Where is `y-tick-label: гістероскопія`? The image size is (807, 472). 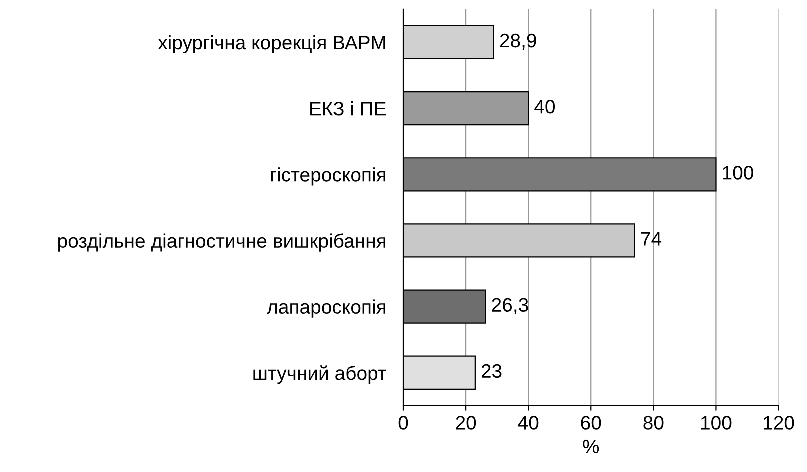 y-tick-label: гістероскопія is located at coordinates (328, 177).